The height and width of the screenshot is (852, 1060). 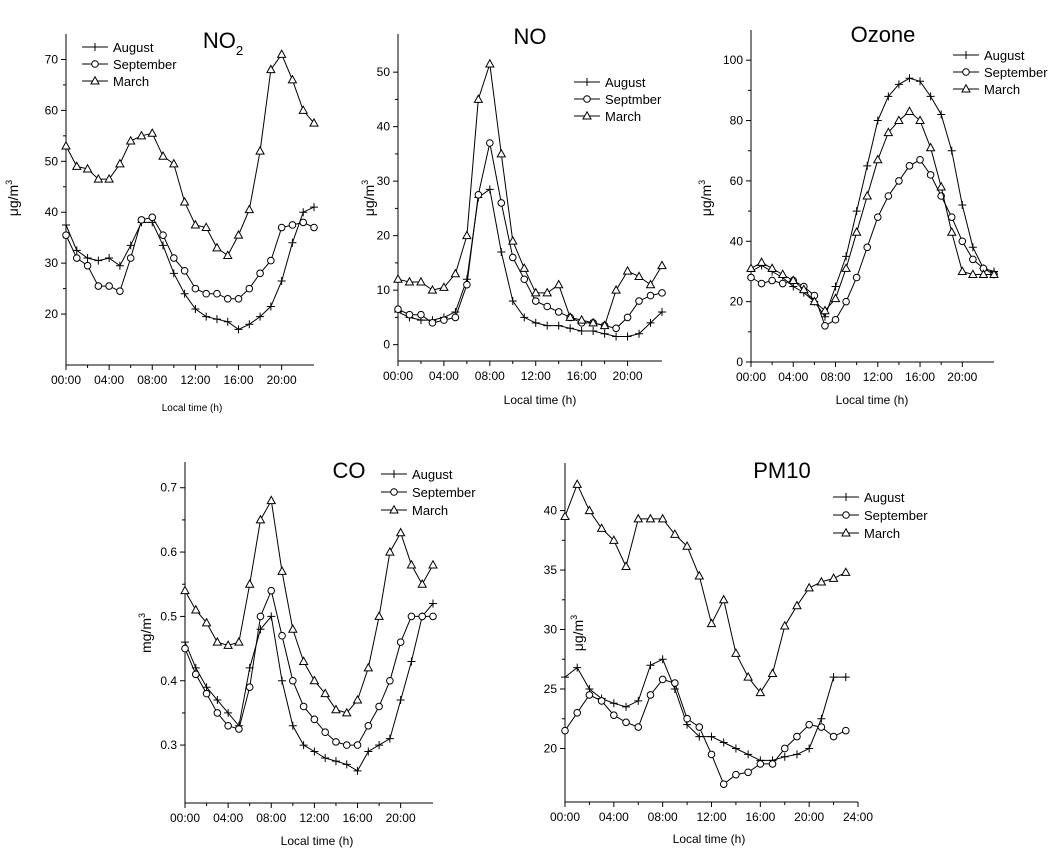 I want to click on legend-label: September, so click(x=145, y=64).